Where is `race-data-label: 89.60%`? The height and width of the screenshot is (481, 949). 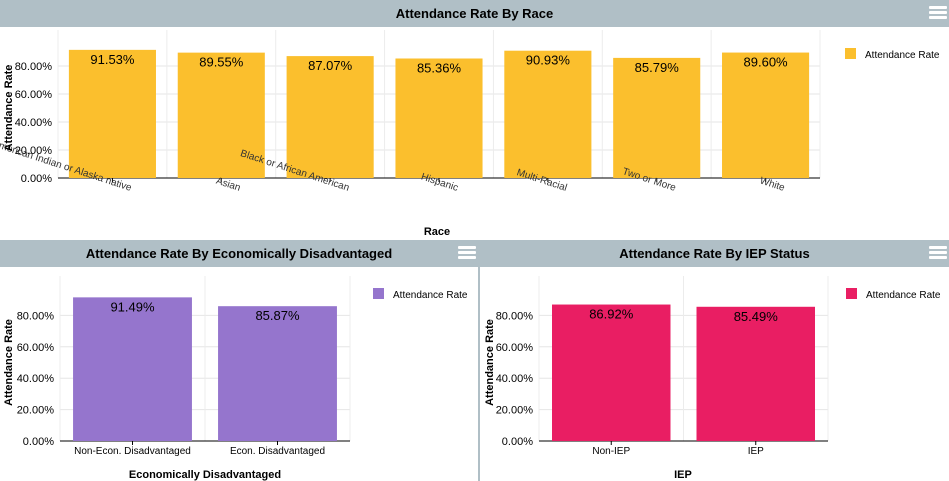 race-data-label: 89.60% is located at coordinates (766, 62).